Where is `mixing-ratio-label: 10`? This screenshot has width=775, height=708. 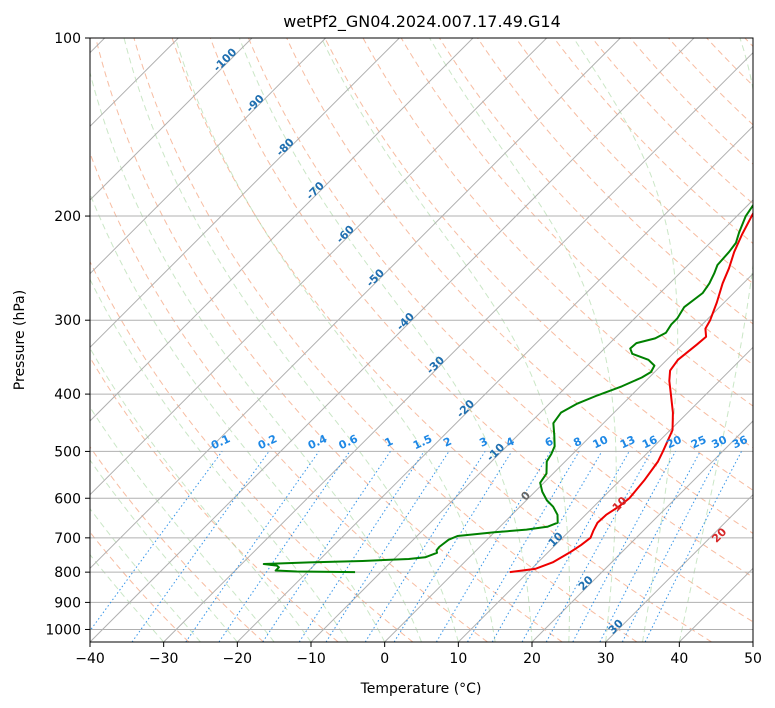 mixing-ratio-label: 10 is located at coordinates (601, 442).